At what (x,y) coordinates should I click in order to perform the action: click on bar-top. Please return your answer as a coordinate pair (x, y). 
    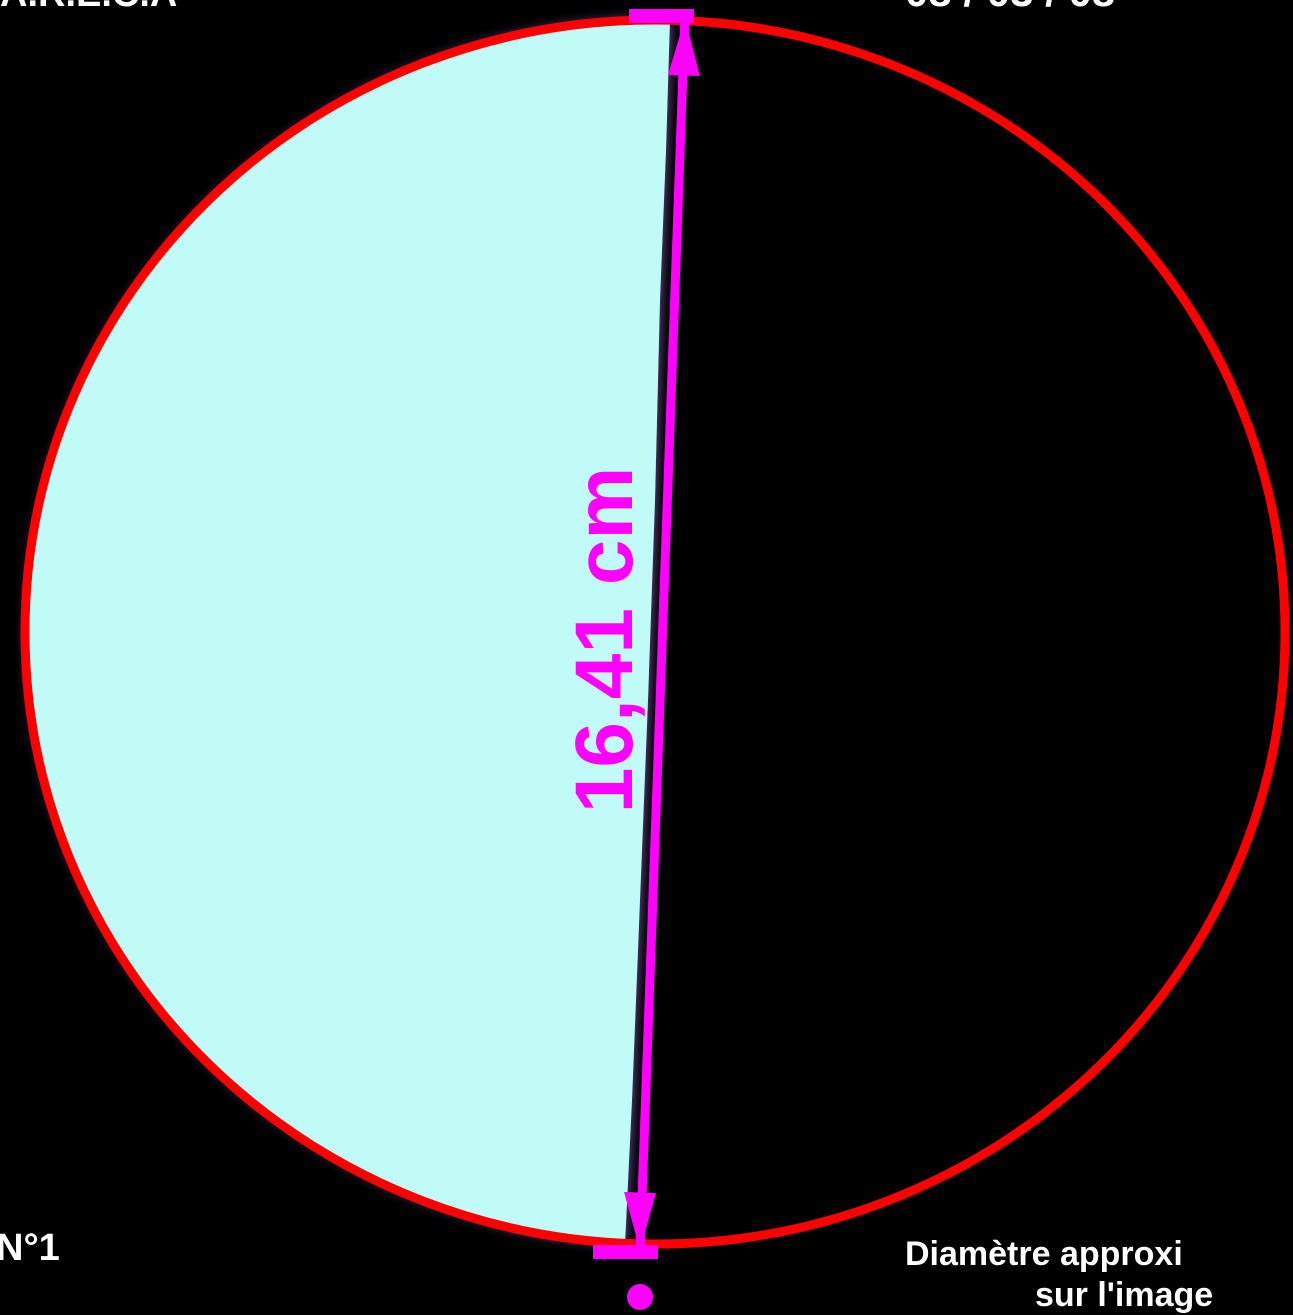
    Looking at the image, I should click on (661, 16).